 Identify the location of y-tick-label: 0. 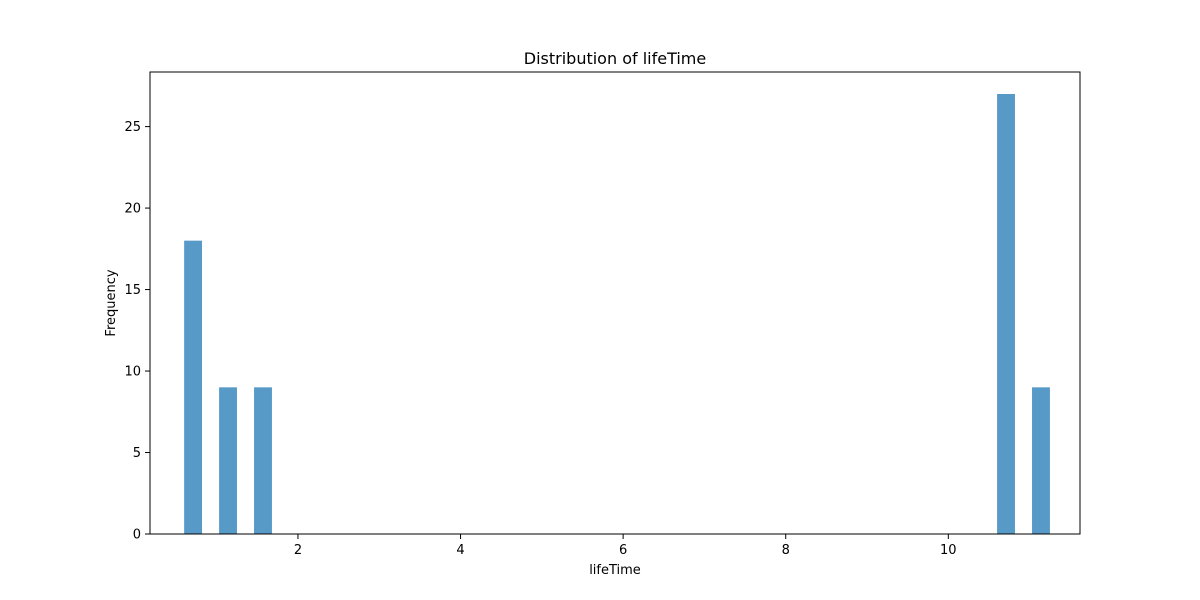
(137, 535).